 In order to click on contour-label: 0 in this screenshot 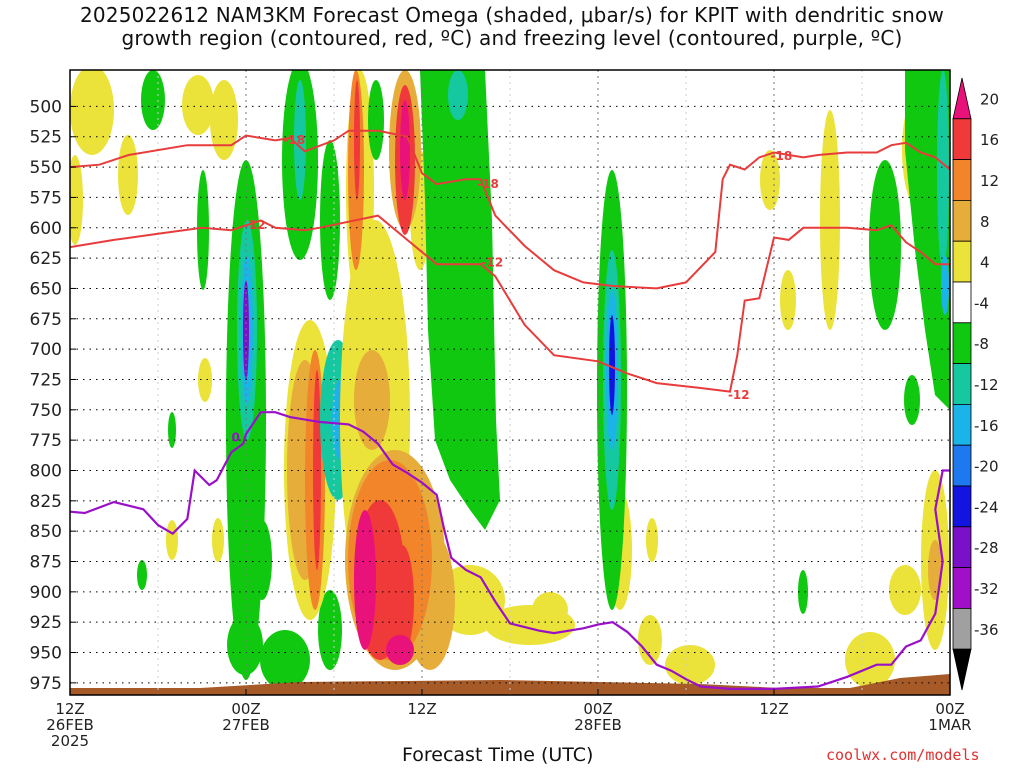, I will do `click(236, 438)`.